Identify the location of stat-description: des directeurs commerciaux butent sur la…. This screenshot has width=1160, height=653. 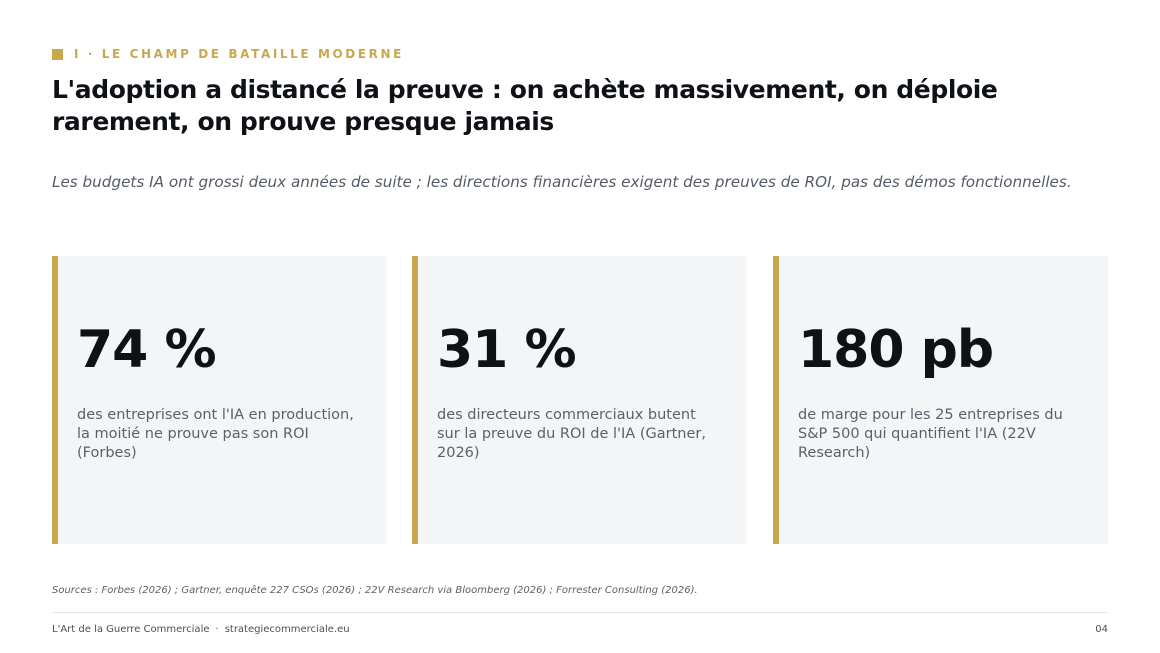
(571, 434).